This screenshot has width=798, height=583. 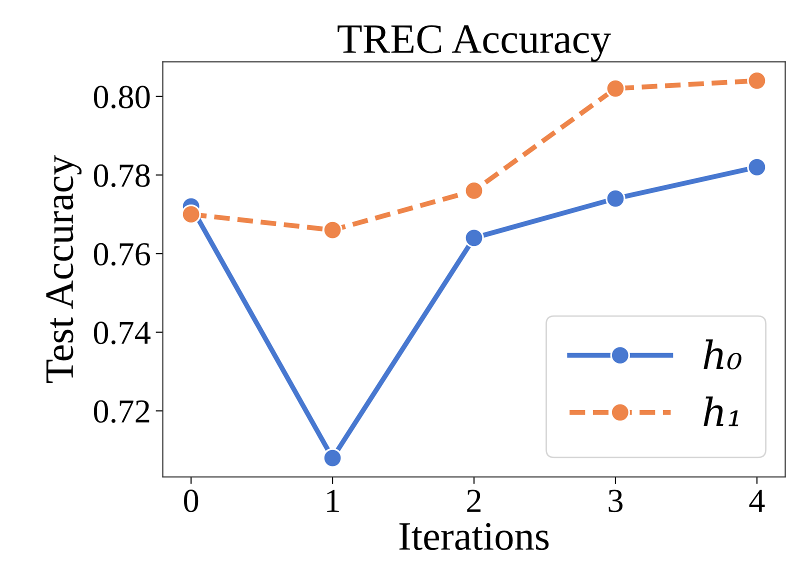 What do you see at coordinates (615, 501) in the screenshot?
I see `x-tick-label: 3` at bounding box center [615, 501].